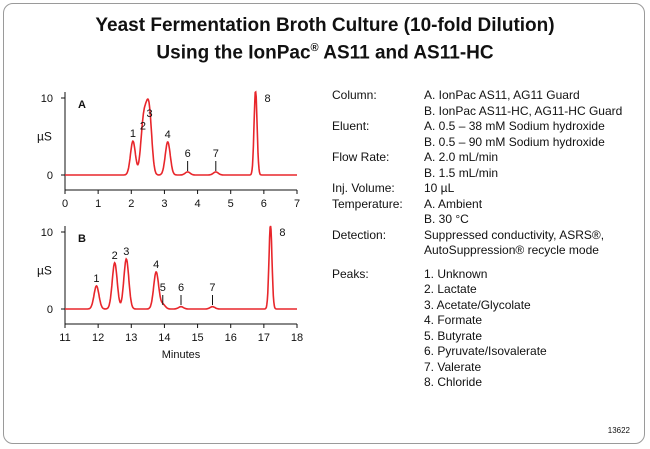 Image resolution: width=650 pixels, height=449 pixels. I want to click on condition-value: B. 0.5 – 90 mM Sodium hydroxide, so click(514, 141).